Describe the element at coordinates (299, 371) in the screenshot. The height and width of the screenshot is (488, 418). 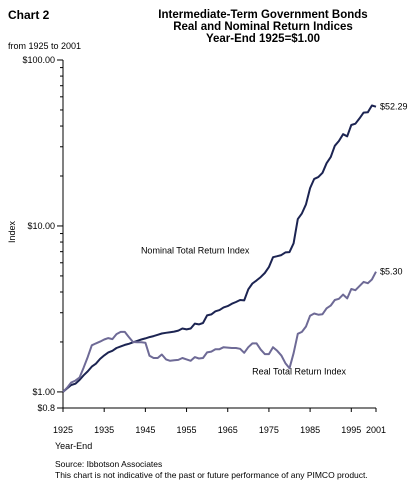
I see `real-series-annotation: Real Total Return Index` at that location.